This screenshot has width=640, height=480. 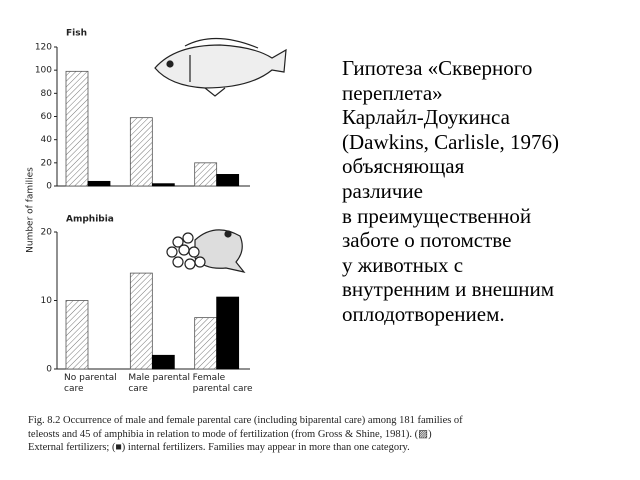 What do you see at coordinates (31, 210) in the screenshot?
I see `y-axis-label: Number of families` at bounding box center [31, 210].